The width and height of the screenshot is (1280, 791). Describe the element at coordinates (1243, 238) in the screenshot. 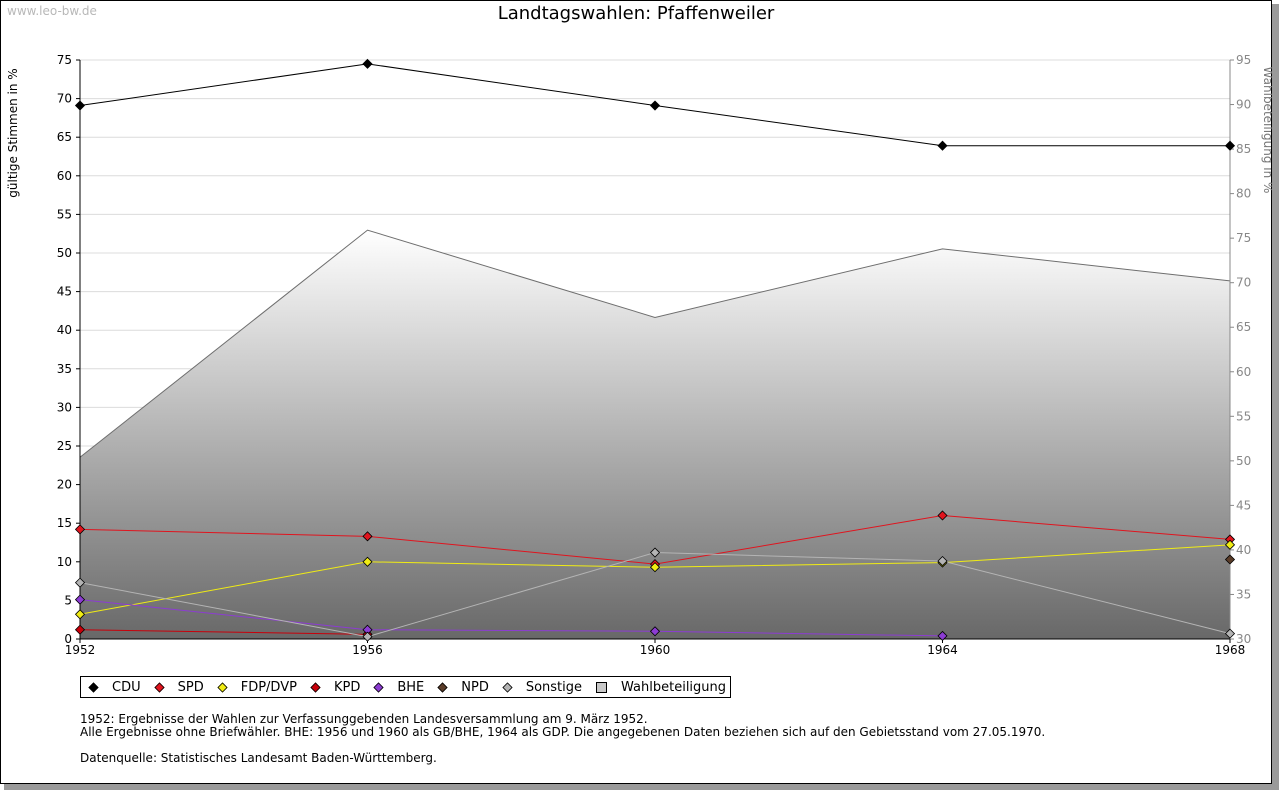

I see `y2-tick-label: 75` at that location.